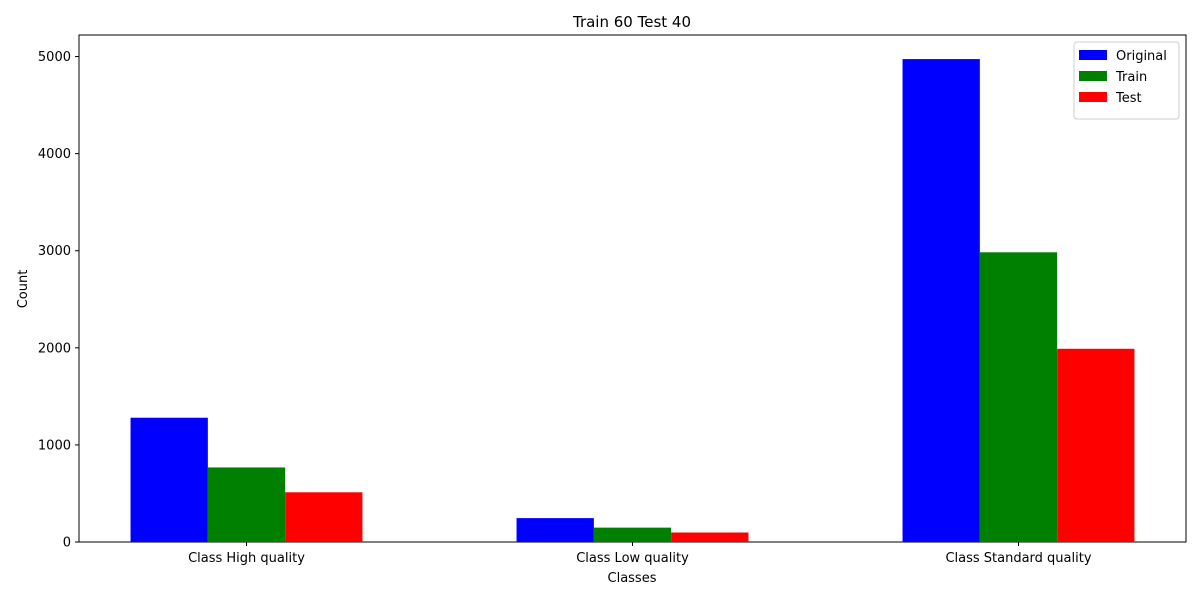  Describe the element at coordinates (54, 154) in the screenshot. I see `y-tick-label: 4000` at that location.